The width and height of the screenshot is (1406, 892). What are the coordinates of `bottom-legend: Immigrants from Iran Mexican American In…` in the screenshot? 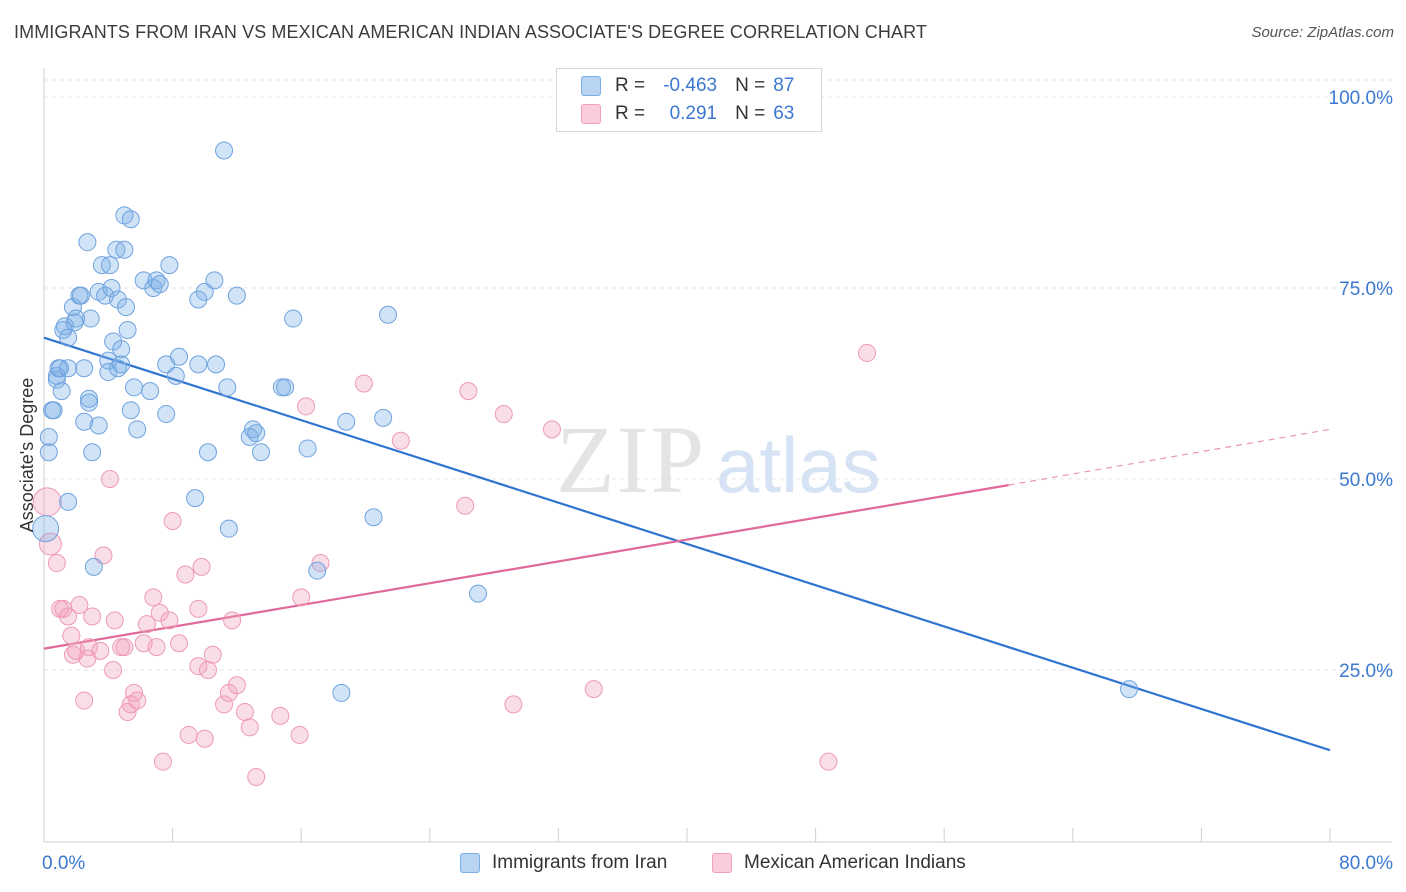 It's located at (703, 864).